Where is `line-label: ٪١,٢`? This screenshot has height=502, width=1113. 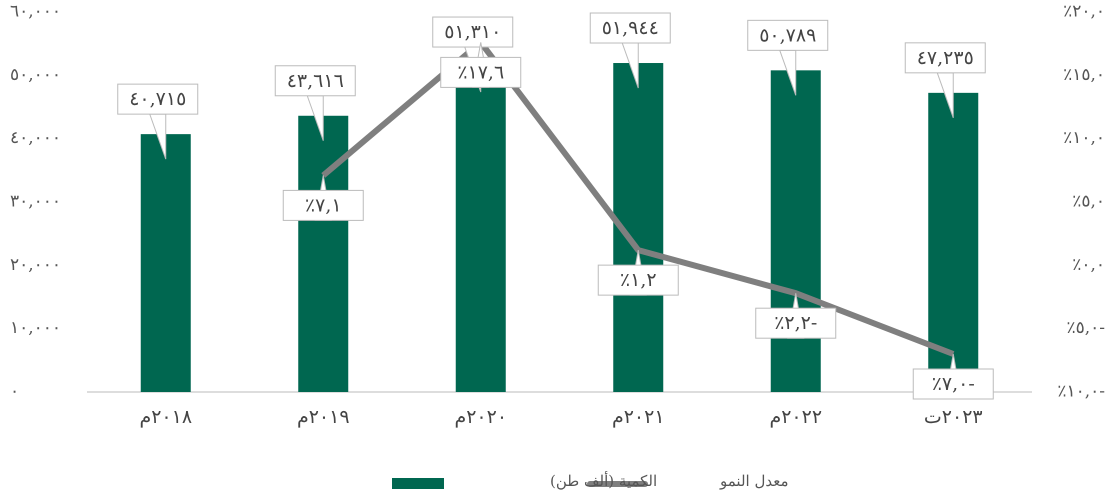
line-label: ٪١,٢ is located at coordinates (638, 273).